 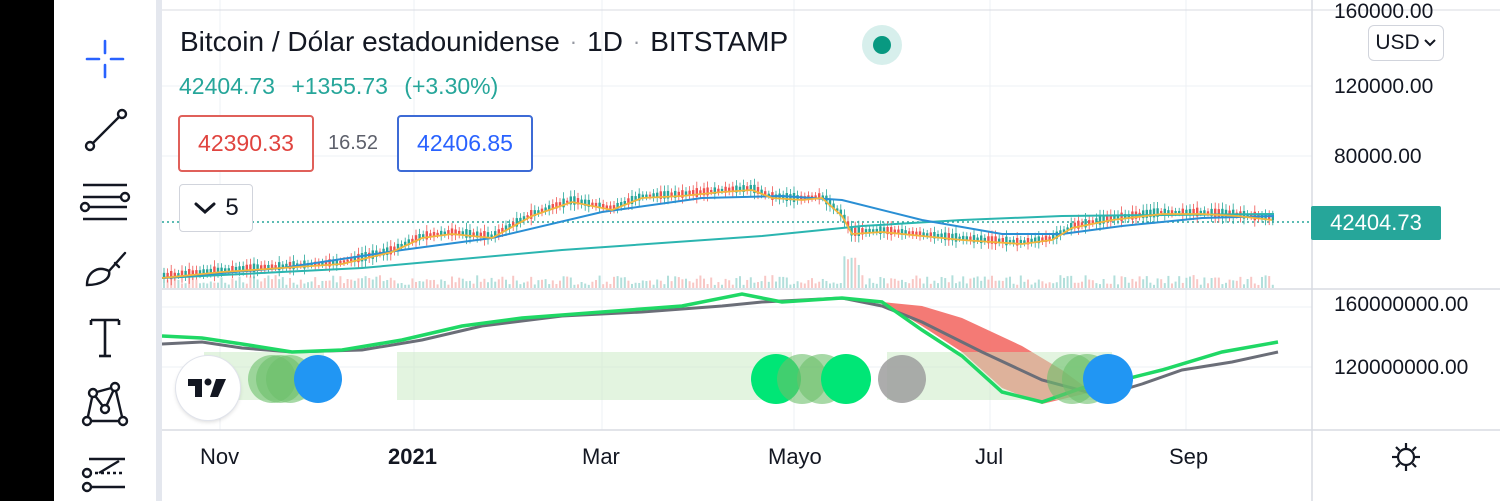 What do you see at coordinates (246, 143) in the screenshot?
I see `sell-button: 42390.33` at bounding box center [246, 143].